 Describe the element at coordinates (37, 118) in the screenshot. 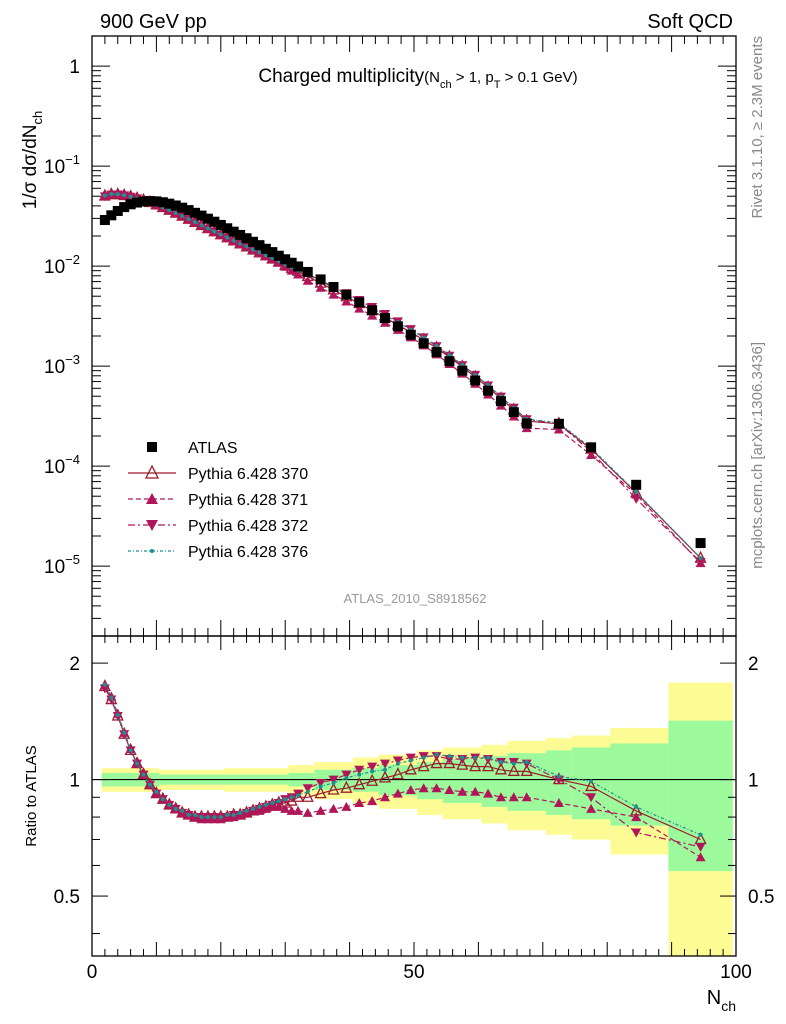

I see `main-ylabel-sub: ch` at that location.